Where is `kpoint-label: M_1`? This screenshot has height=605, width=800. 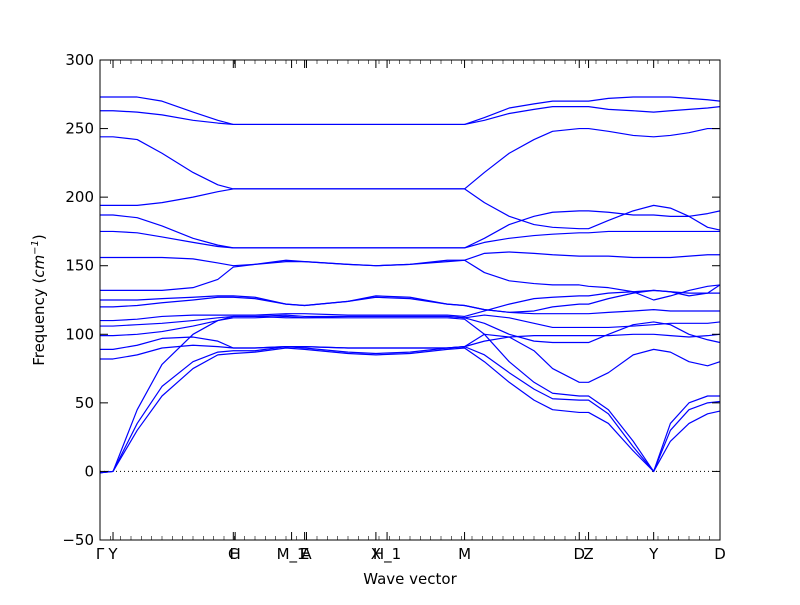
kpoint-label: M_1 is located at coordinates (292, 554).